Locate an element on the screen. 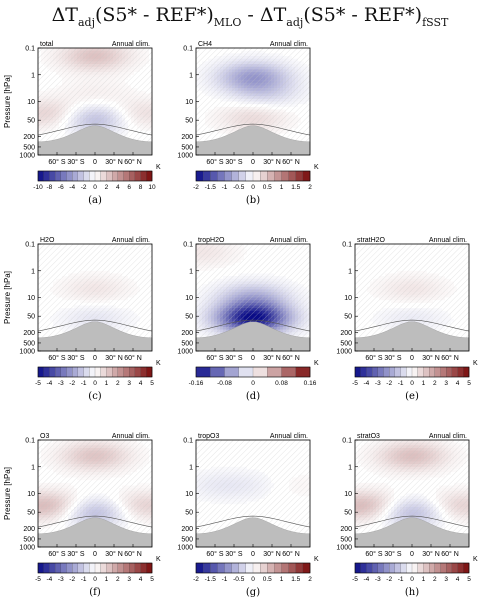 This screenshot has width=500, height=605. colorbar-frame is located at coordinates (95, 176).